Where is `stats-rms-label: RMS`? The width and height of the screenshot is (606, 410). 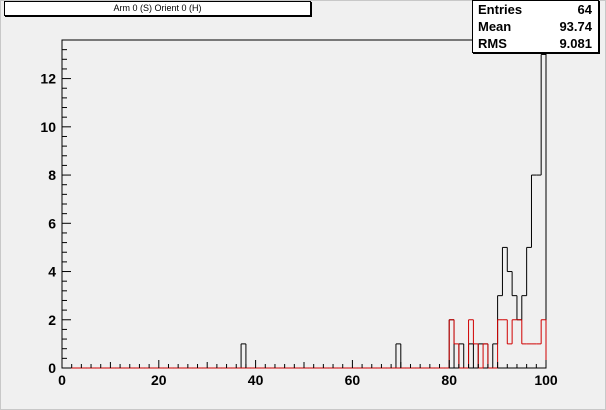 stats-rms-label: RMS is located at coordinates (492, 43).